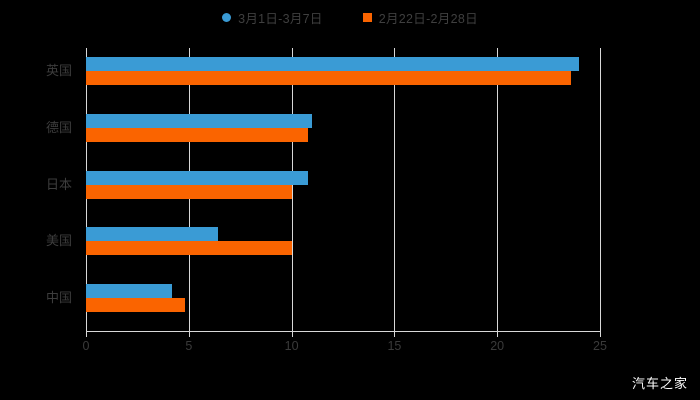 Image resolution: width=700 pixels, height=400 pixels. What do you see at coordinates (58, 71) in the screenshot?
I see `y-axis-category-label: 英国` at bounding box center [58, 71].